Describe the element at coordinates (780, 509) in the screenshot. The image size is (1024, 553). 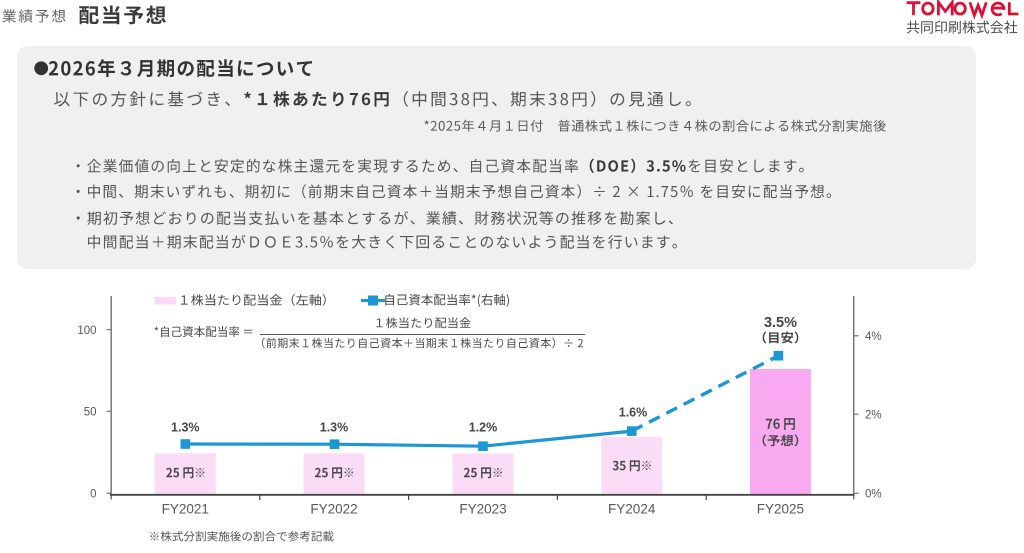
I see `svg-text: FY2025` at that location.